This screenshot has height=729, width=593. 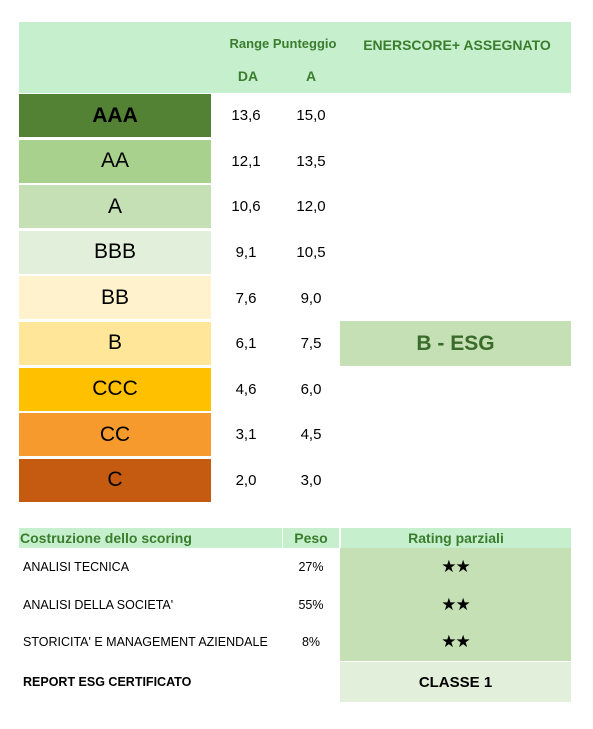 I want to click on rating-row: BB 7,6 9,0, so click(x=295, y=298).